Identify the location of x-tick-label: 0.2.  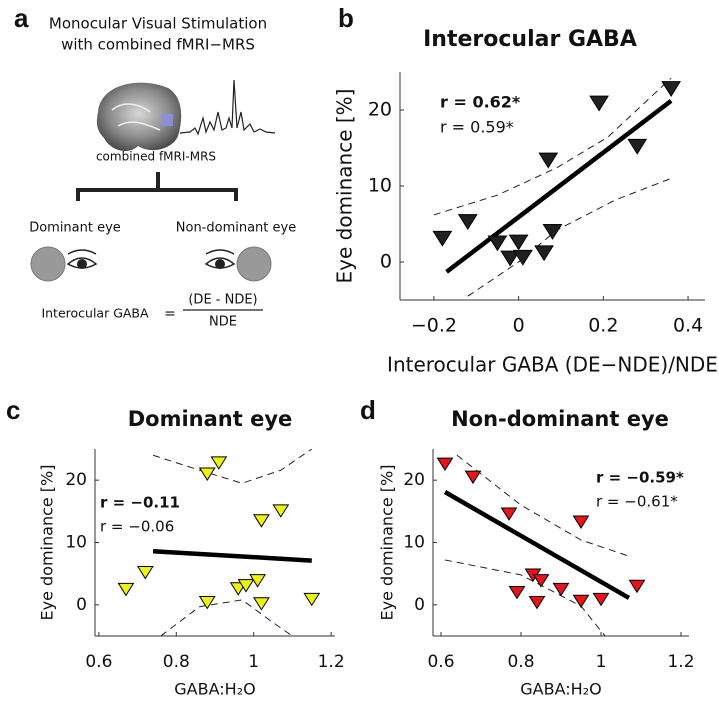
(603, 326).